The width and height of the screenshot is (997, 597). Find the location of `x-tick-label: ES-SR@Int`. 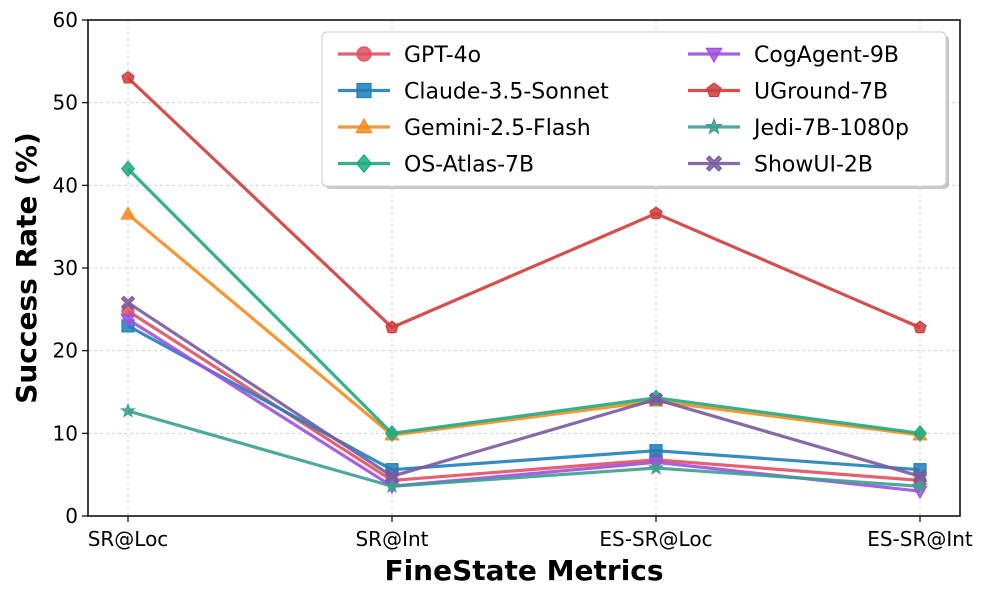

x-tick-label: ES-SR@Int is located at coordinates (920, 539).